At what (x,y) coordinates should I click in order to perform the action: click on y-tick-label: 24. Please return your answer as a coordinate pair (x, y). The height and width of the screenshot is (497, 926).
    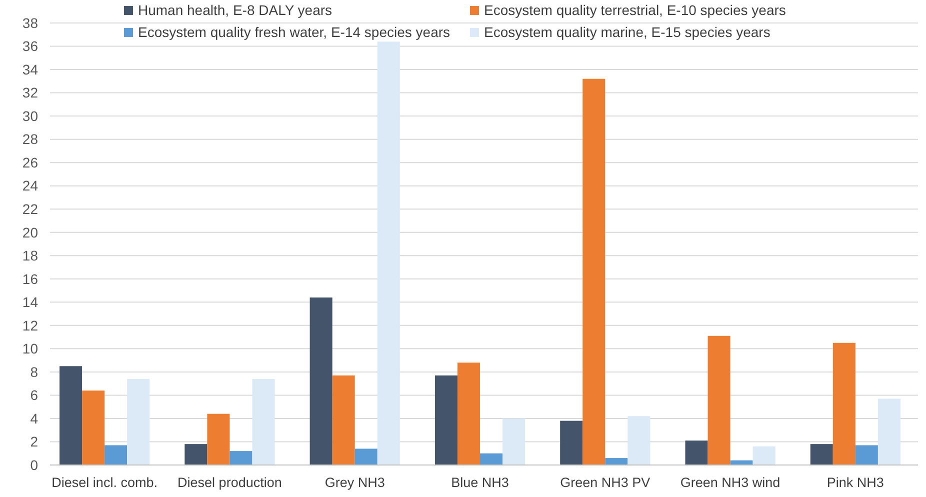
    Looking at the image, I should click on (30, 186).